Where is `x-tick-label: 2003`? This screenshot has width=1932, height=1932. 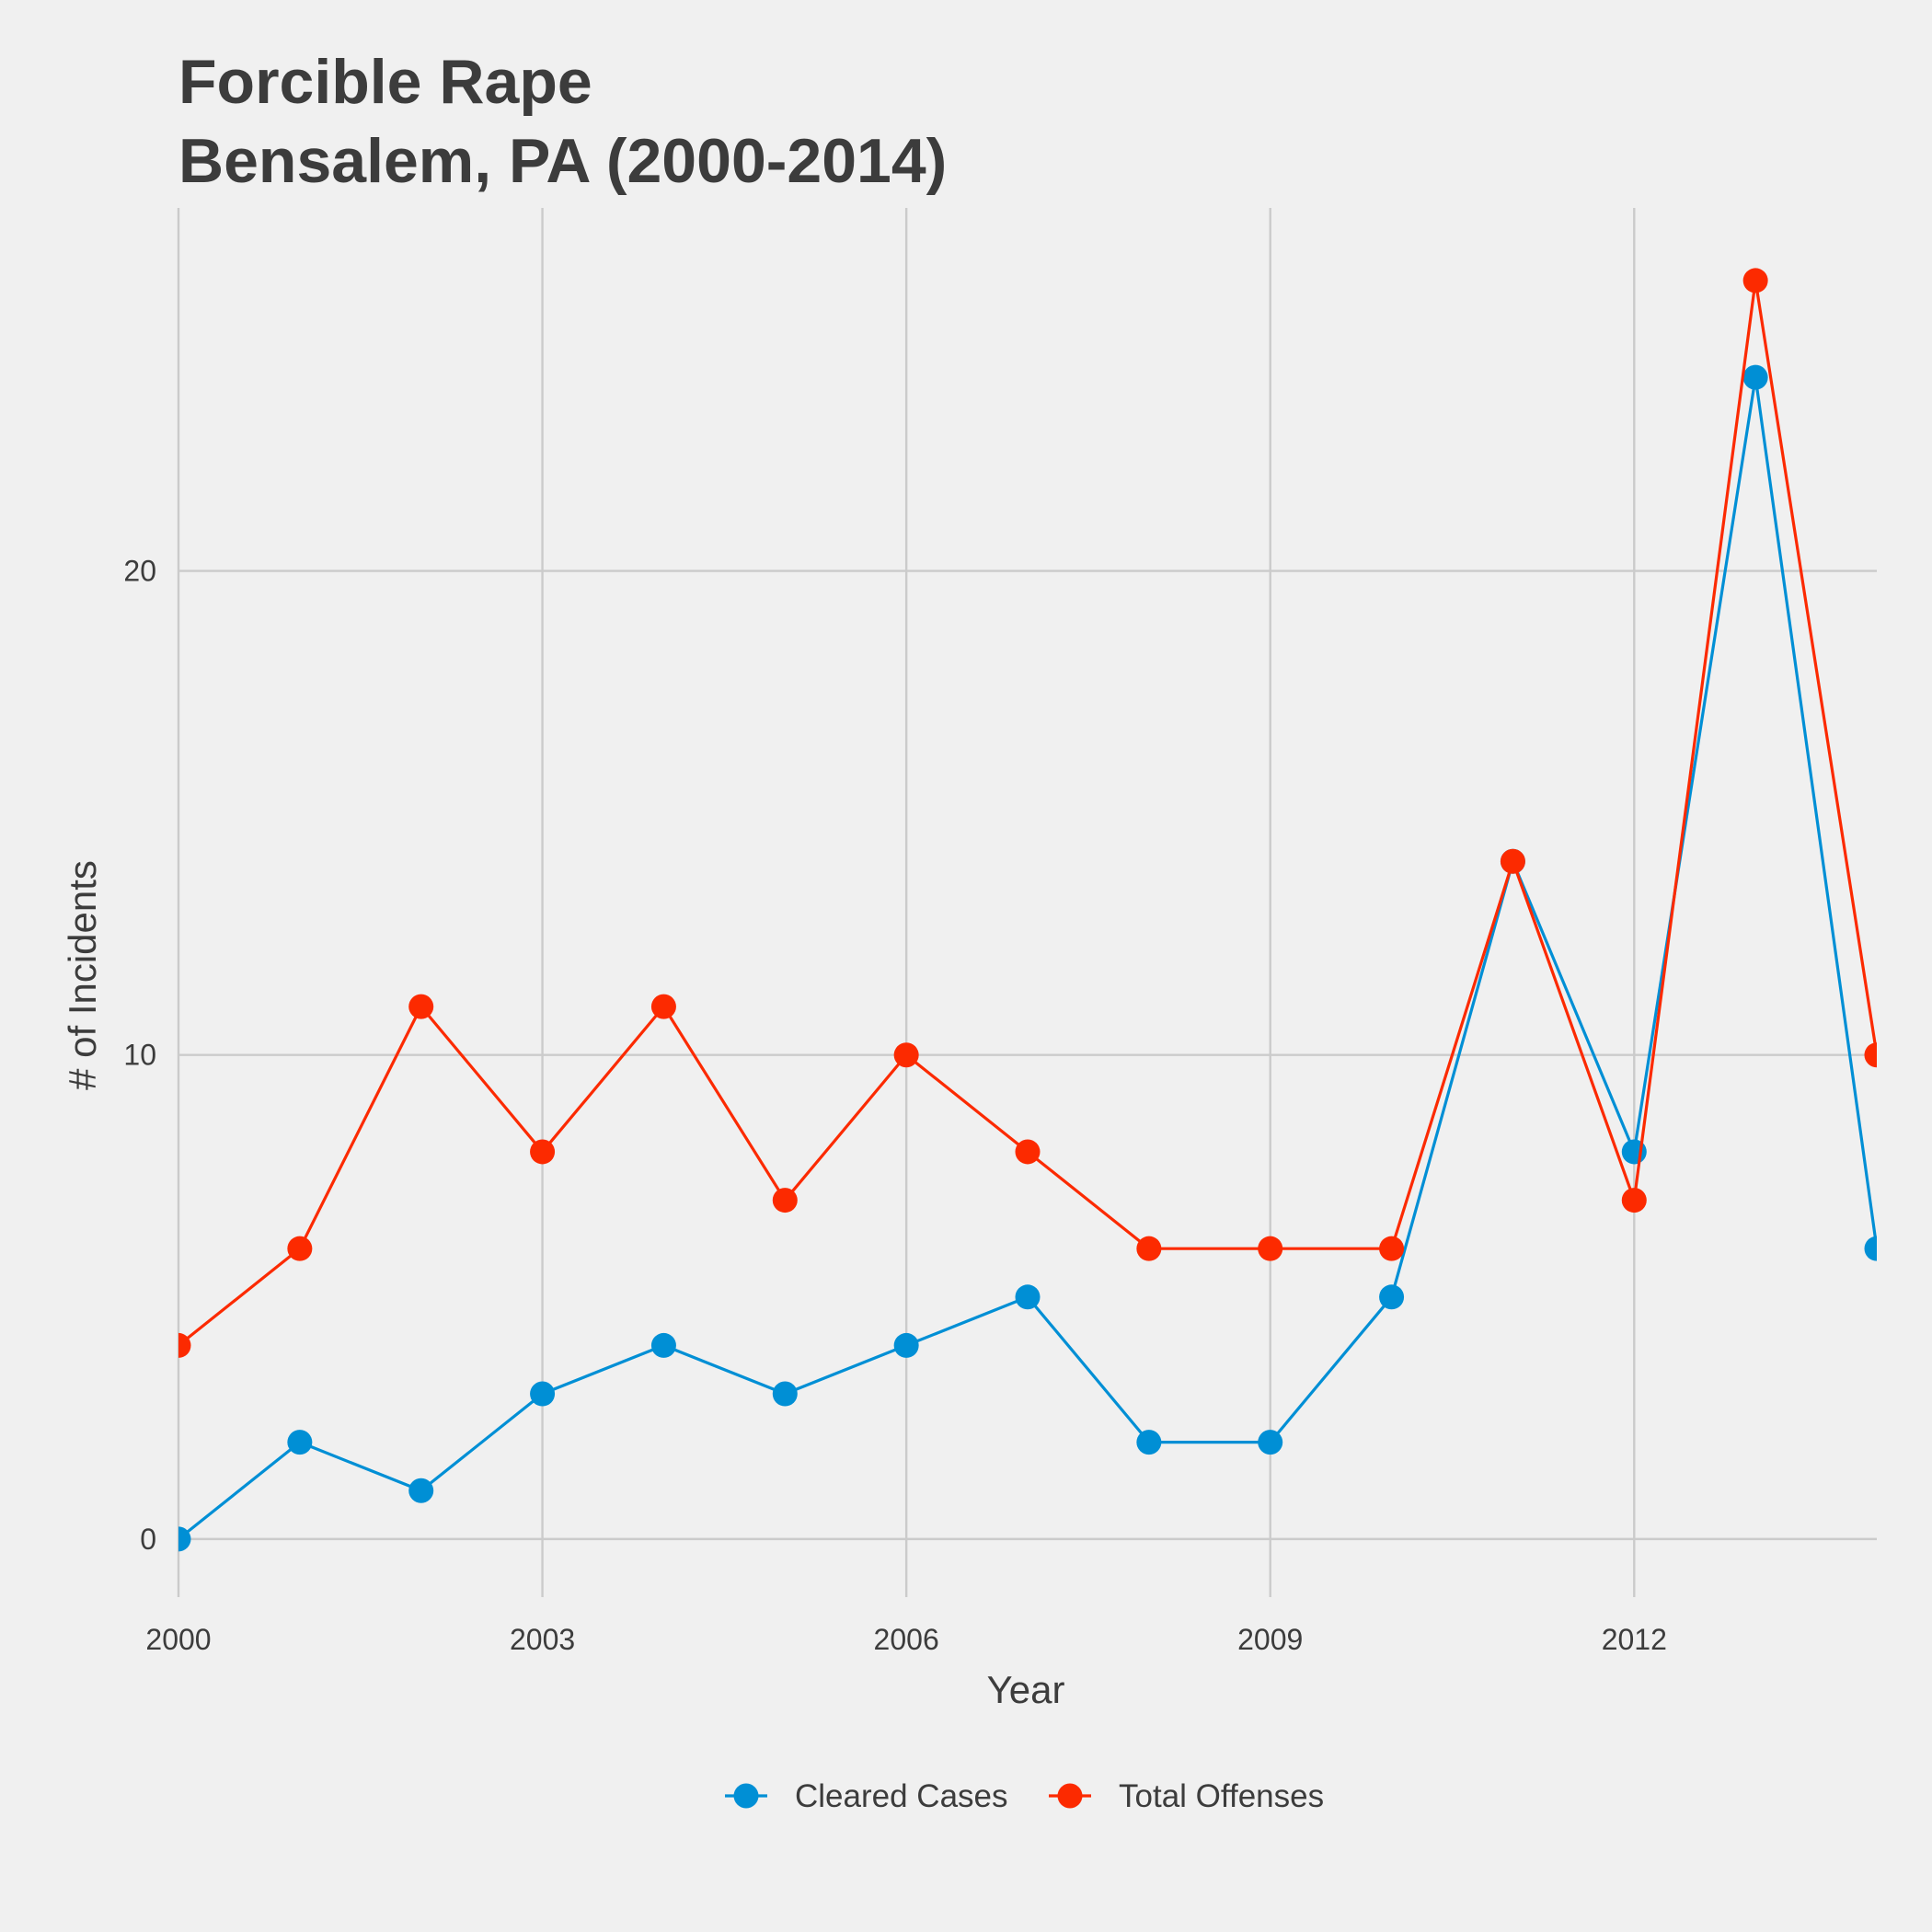 x-tick-label: 2003 is located at coordinates (542, 1639).